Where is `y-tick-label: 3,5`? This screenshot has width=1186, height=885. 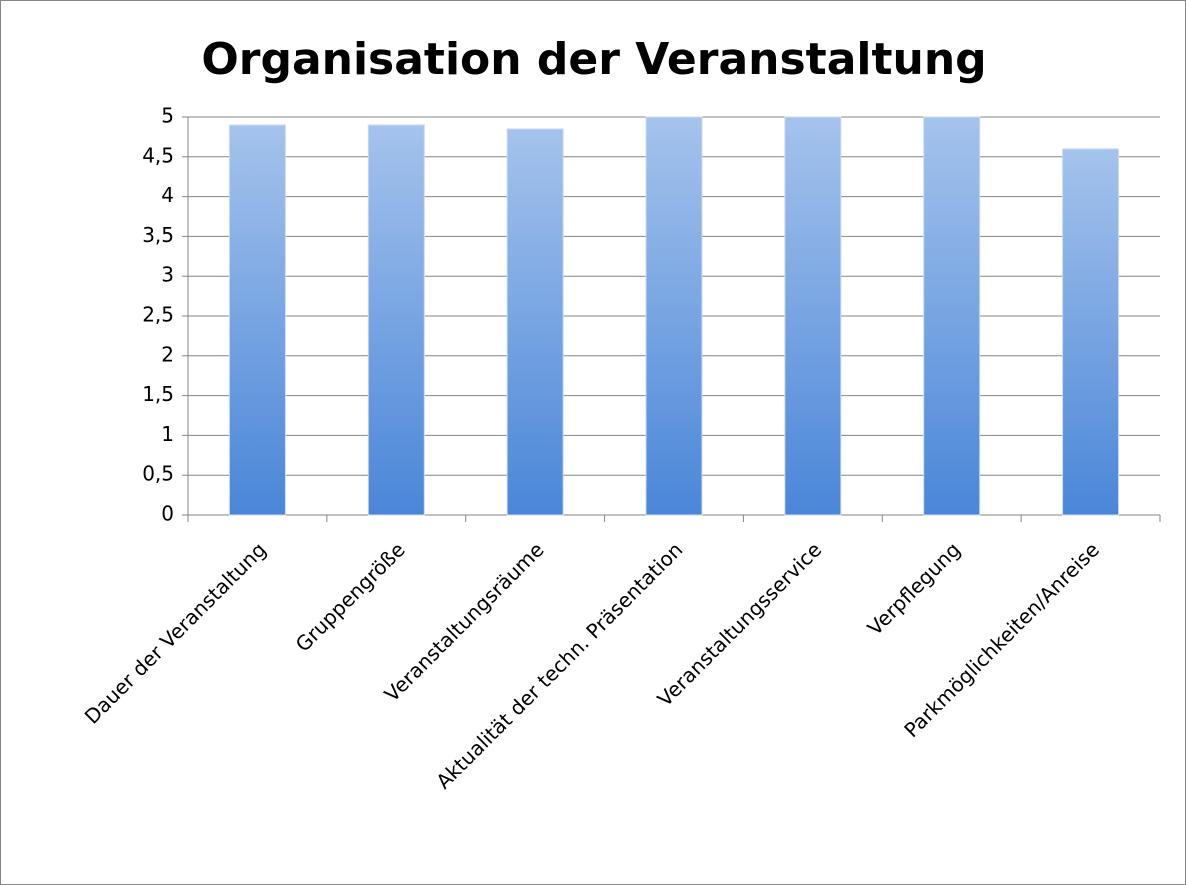
y-tick-label: 3,5 is located at coordinates (158, 235).